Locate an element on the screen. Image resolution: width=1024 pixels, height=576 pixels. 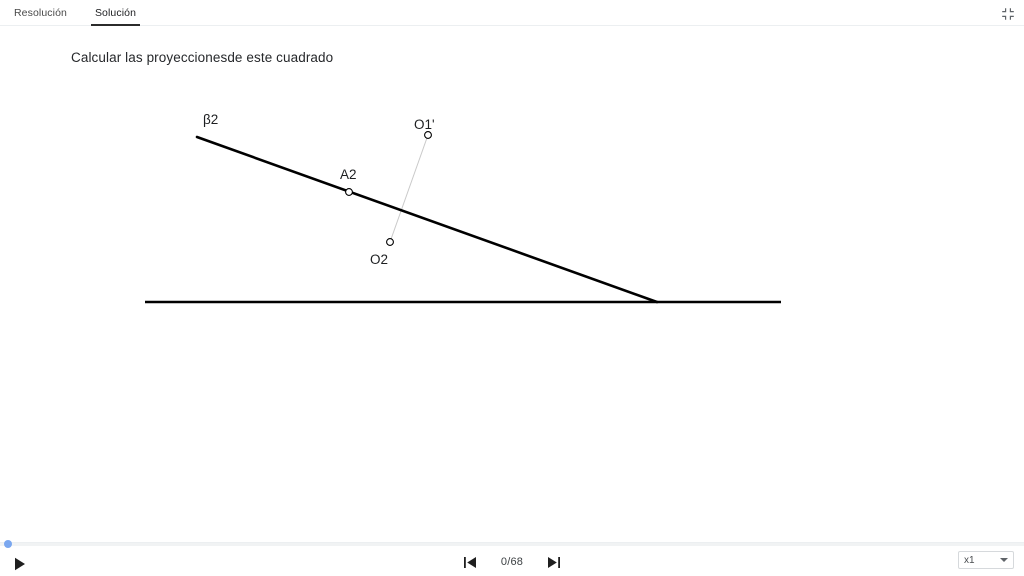
progress-handle is located at coordinates (8, 544).